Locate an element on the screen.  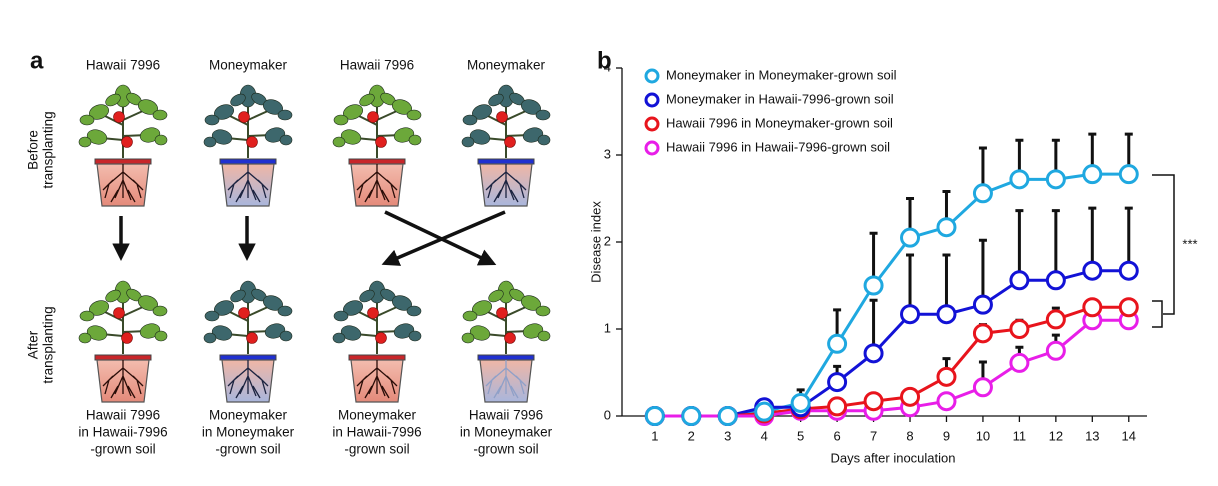
y-tick-label: 1 is located at coordinates (607, 327).